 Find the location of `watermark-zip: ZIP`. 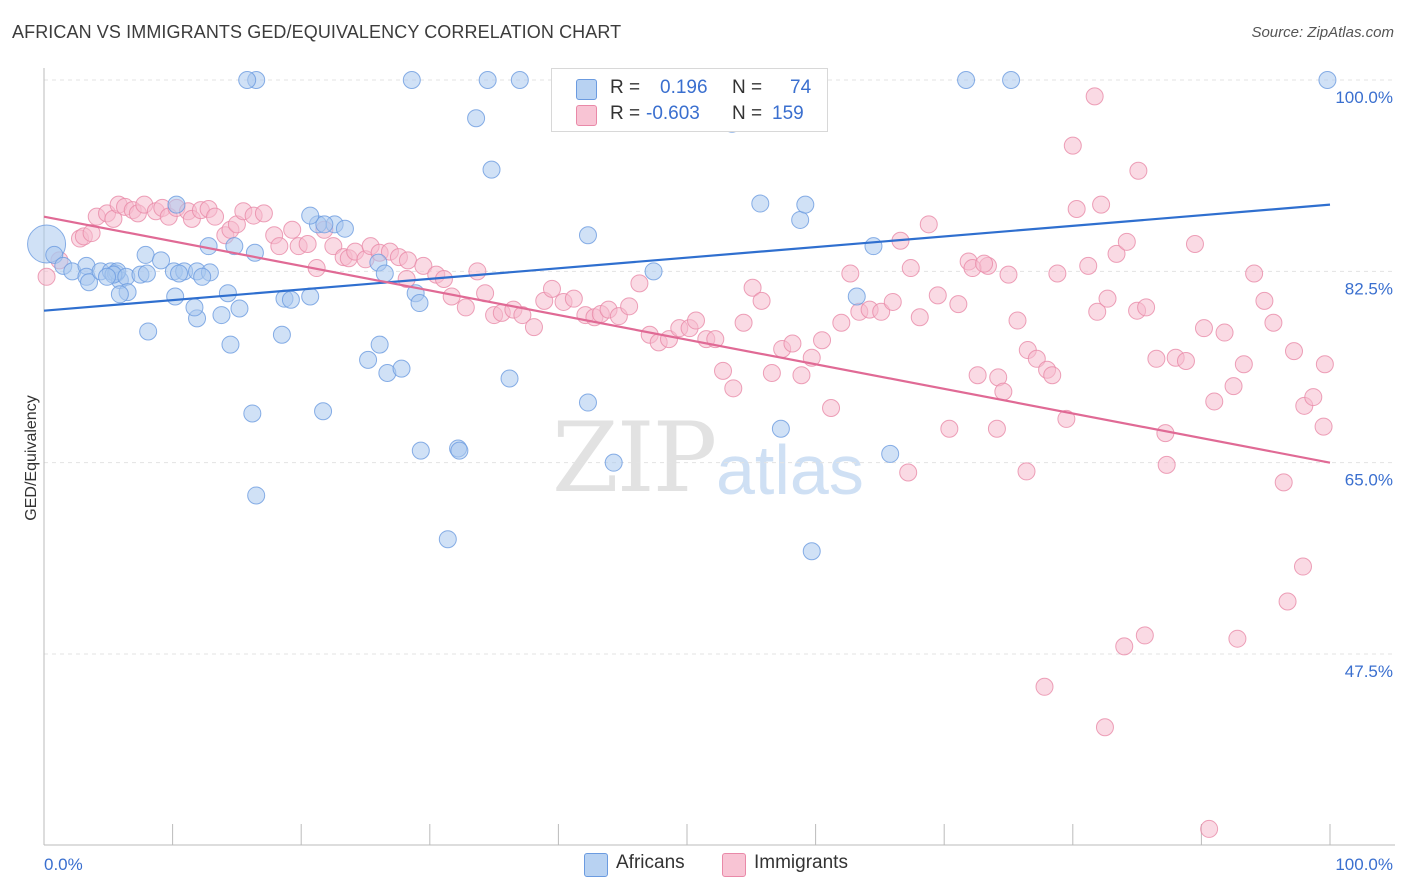

watermark-zip: ZIP is located at coordinates (634, 458).